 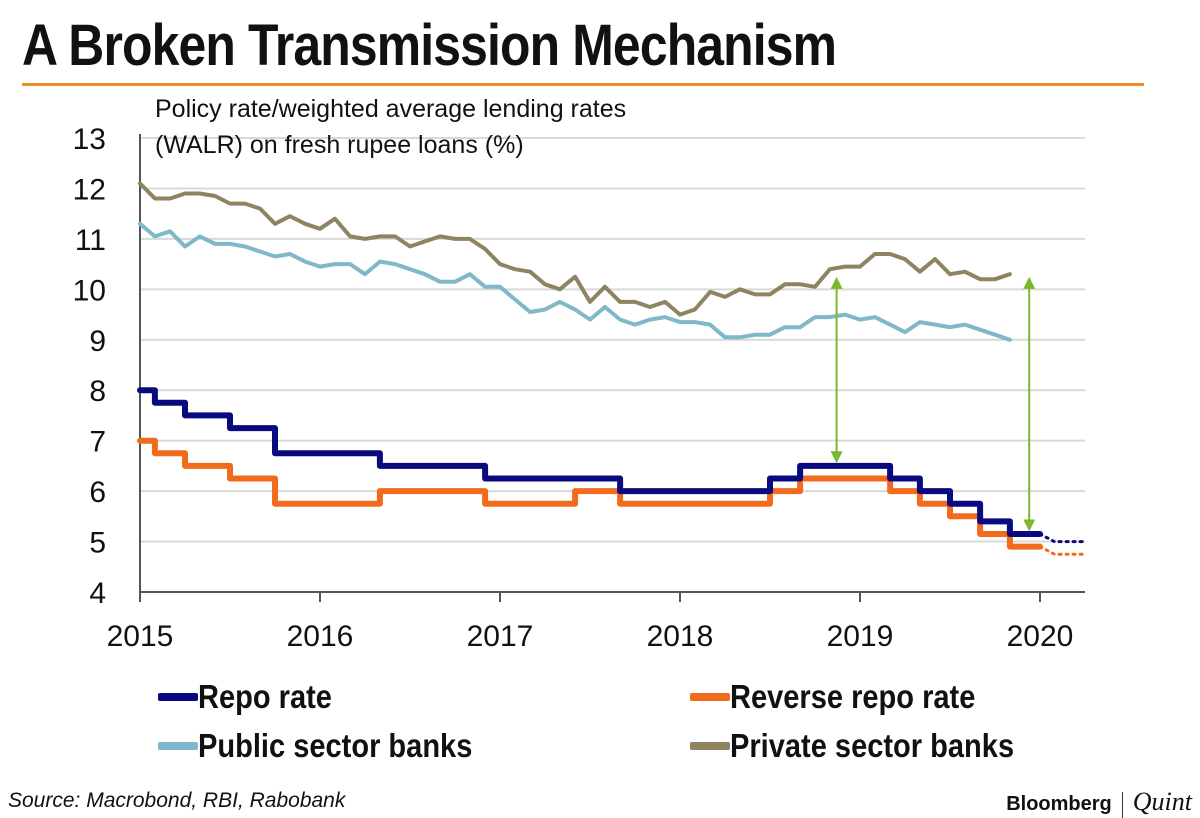 What do you see at coordinates (1122, 804) in the screenshot?
I see `brand-separator` at bounding box center [1122, 804].